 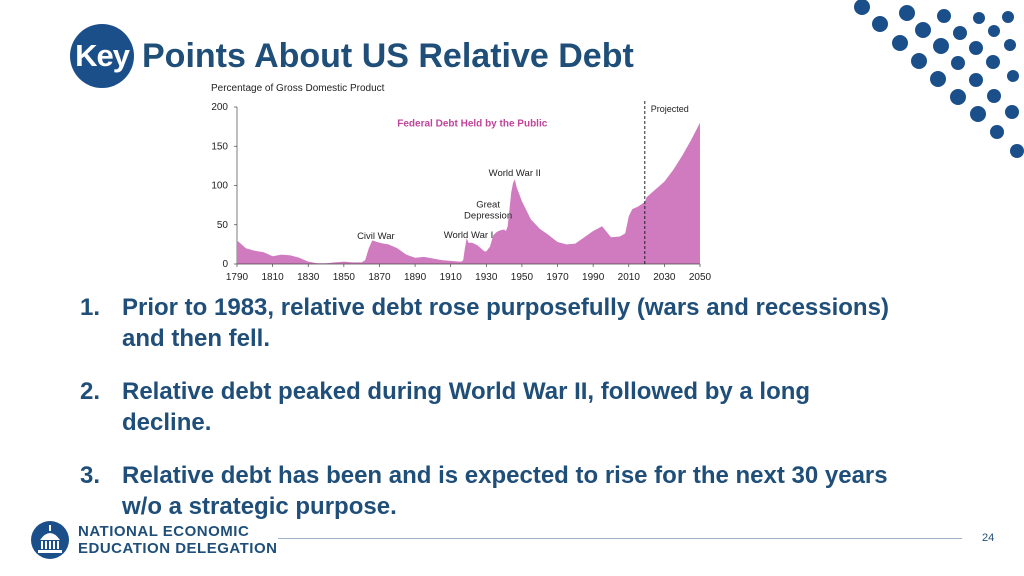 I want to click on chart-annotation: World War II, so click(x=515, y=173).